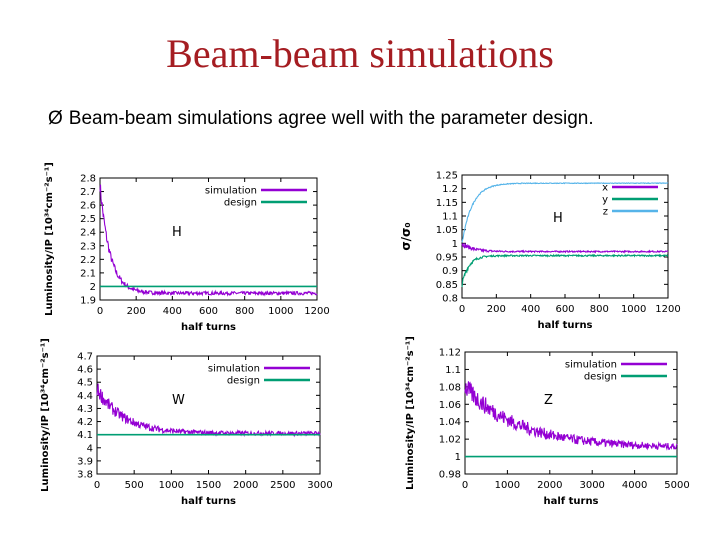 This screenshot has width=720, height=540. What do you see at coordinates (282, 485) in the screenshot?
I see `x-tick-label: 2500` at bounding box center [282, 485].